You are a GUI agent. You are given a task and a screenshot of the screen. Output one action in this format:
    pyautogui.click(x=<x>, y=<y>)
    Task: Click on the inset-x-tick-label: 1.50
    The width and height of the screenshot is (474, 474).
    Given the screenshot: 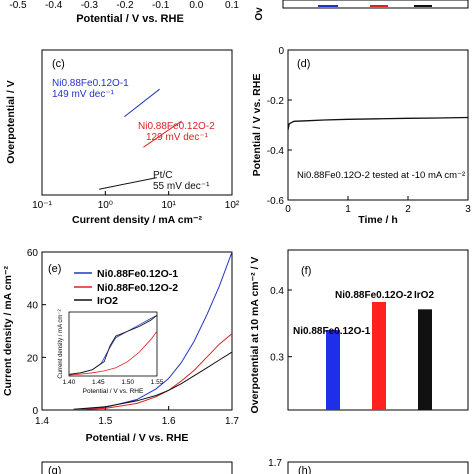 What is the action you would take?
    pyautogui.click(x=127, y=382)
    